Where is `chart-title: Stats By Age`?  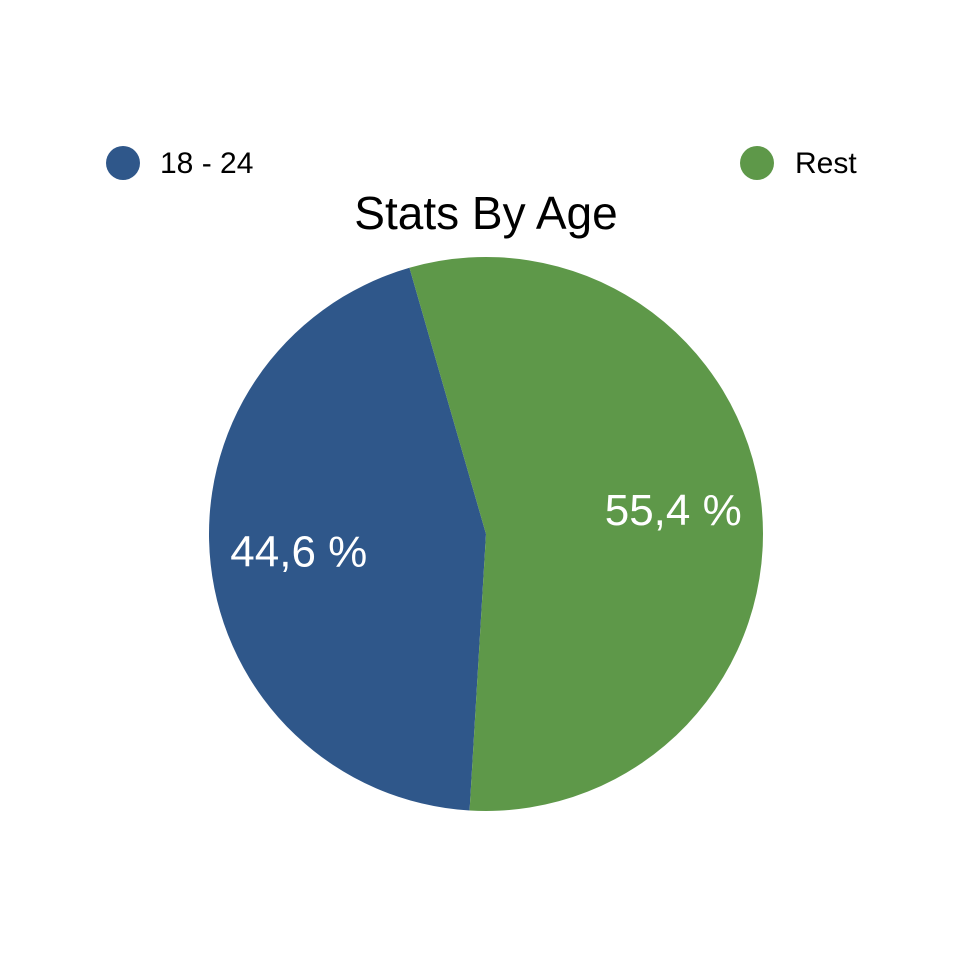 chart-title: Stats By Age is located at coordinates (485, 213).